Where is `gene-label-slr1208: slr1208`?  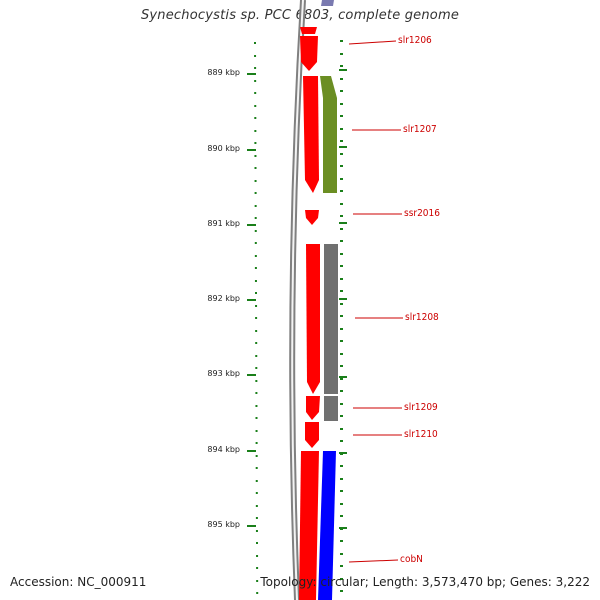
gene-label-slr1208: slr1208 is located at coordinates (422, 317).